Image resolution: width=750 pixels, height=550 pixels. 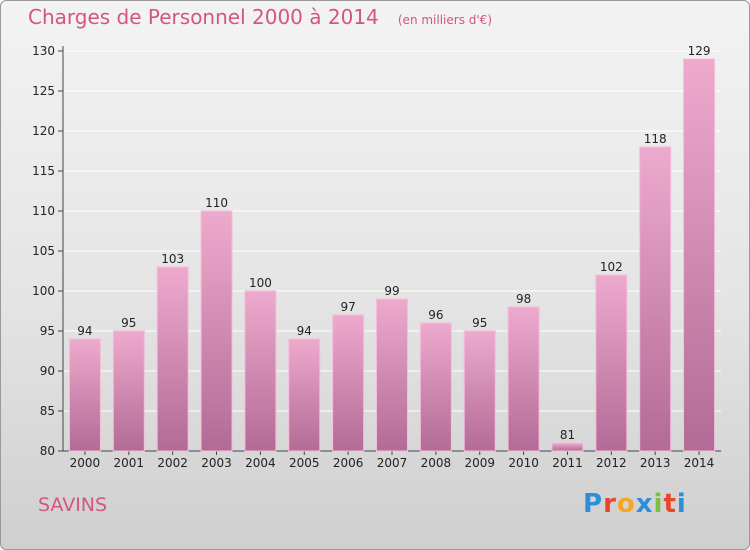 I want to click on x-tick-label: 2010, so click(x=523, y=463).